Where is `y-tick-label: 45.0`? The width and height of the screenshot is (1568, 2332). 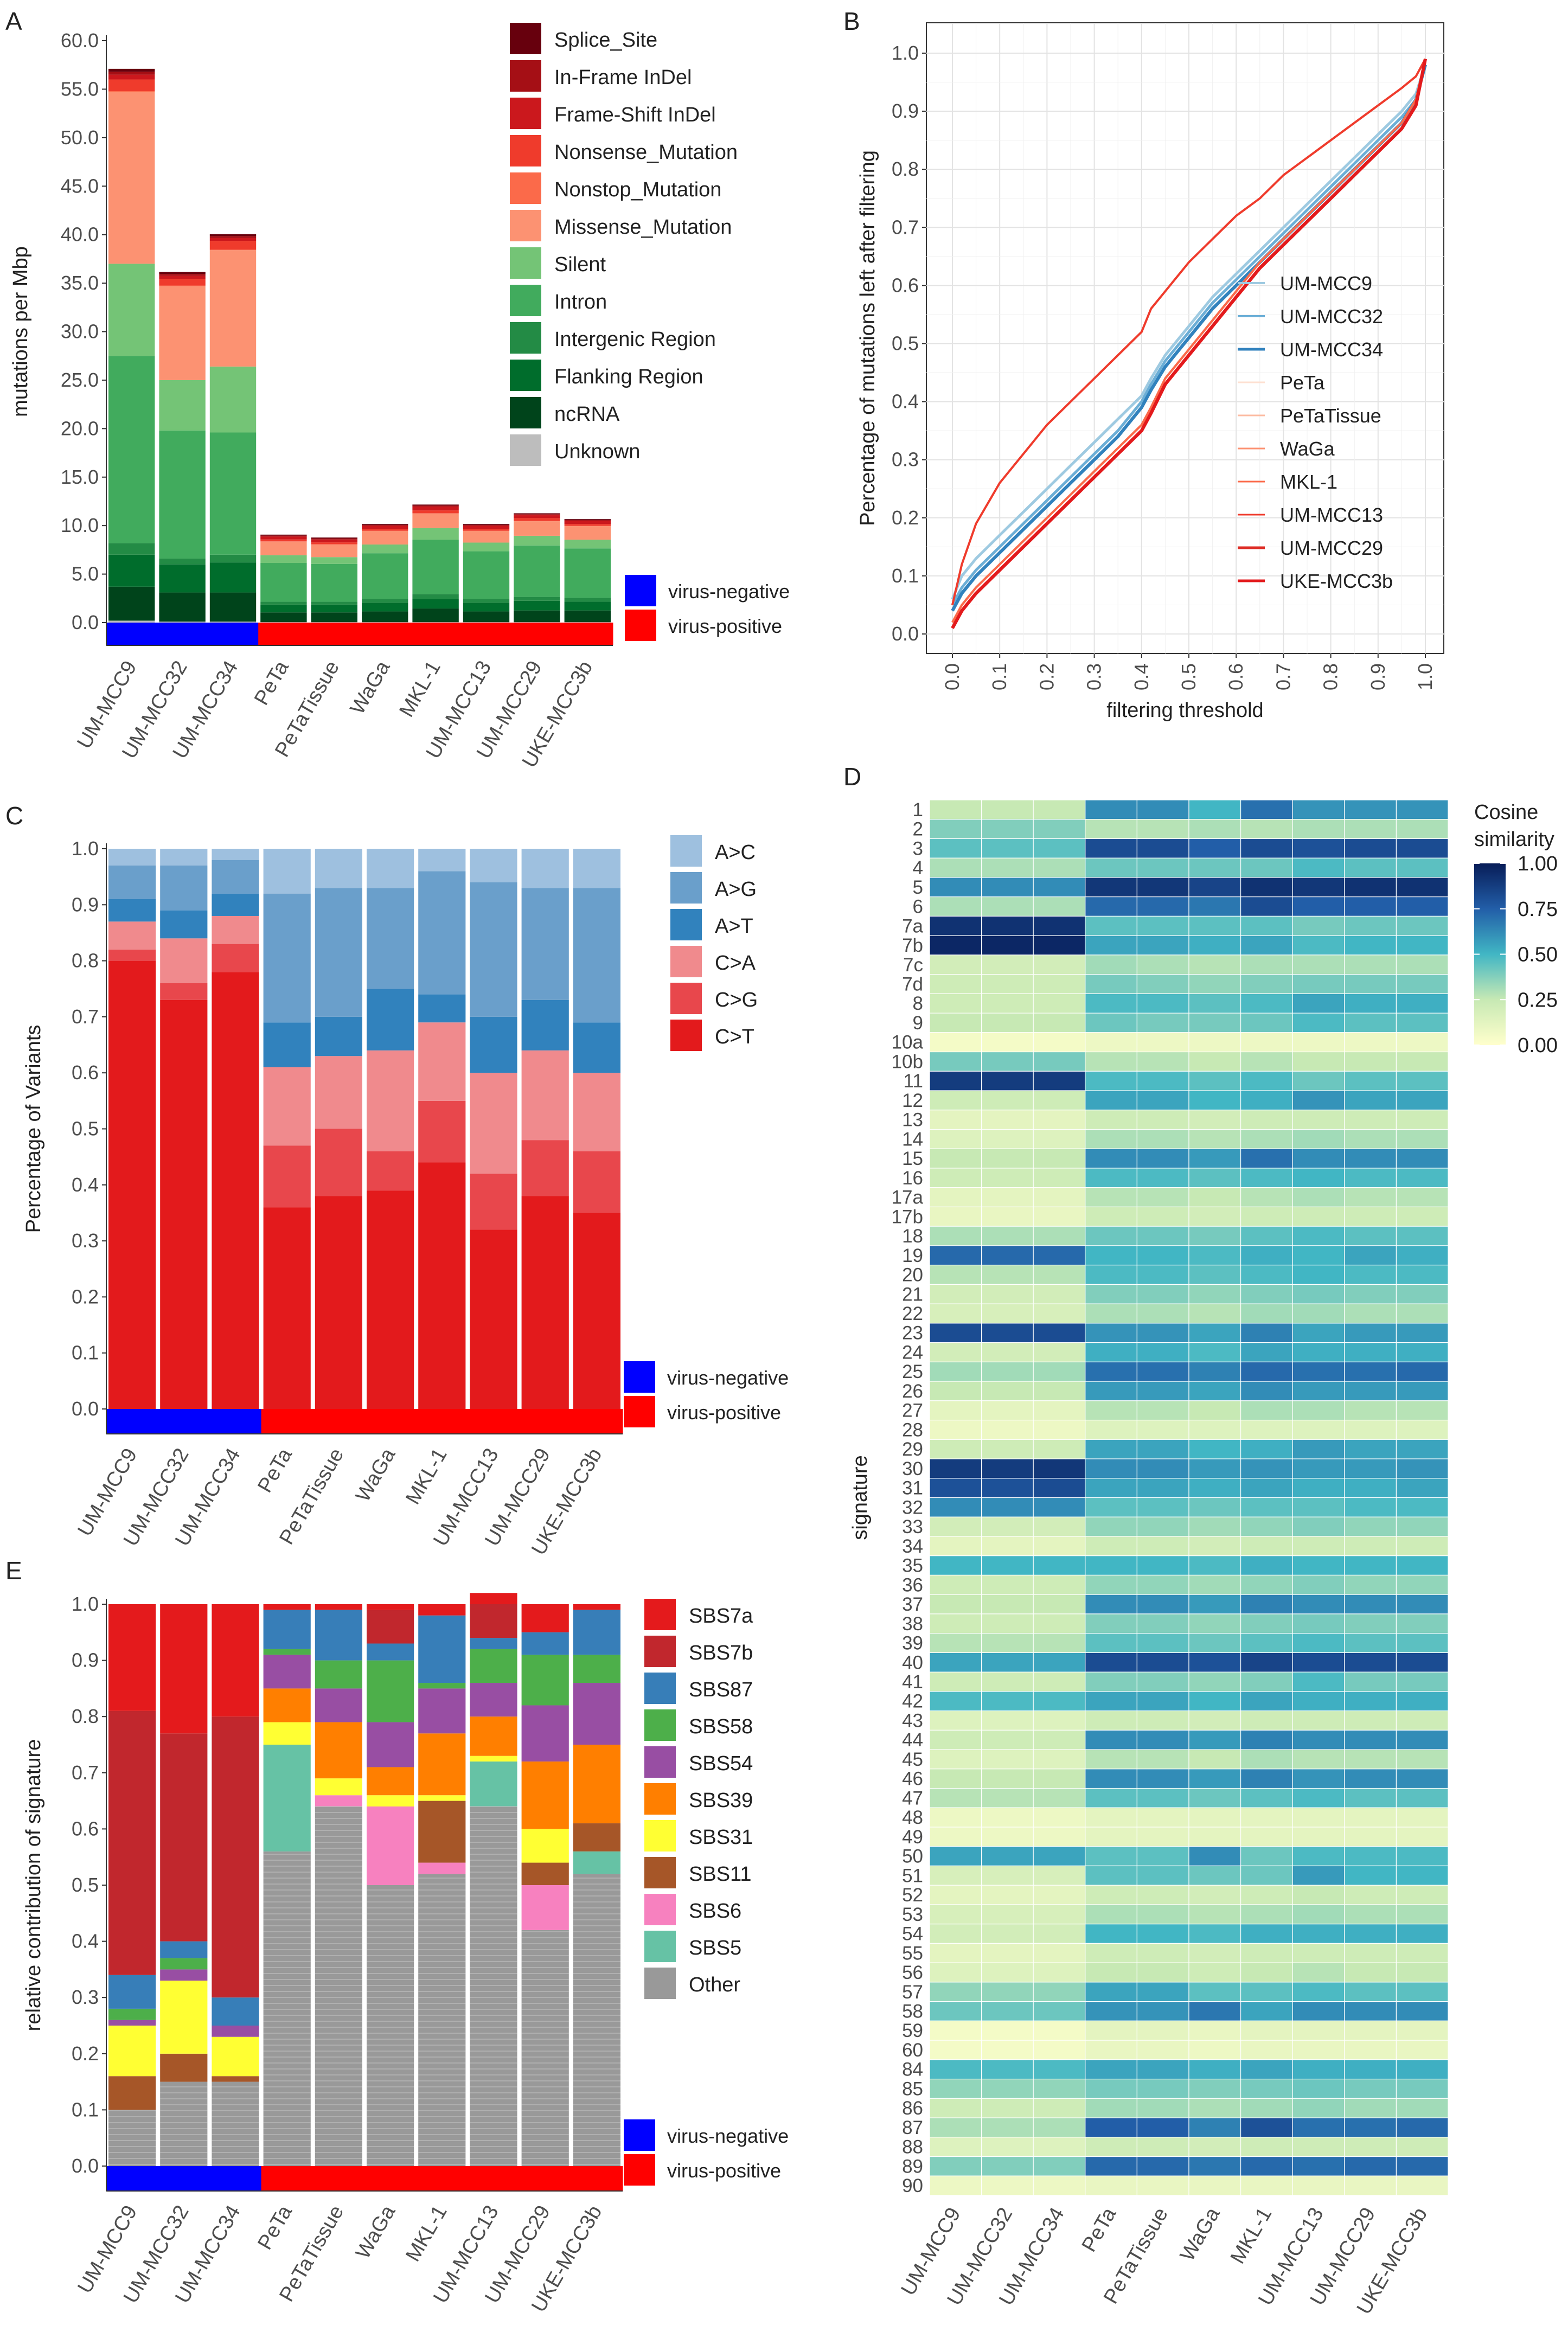
y-tick-label: 45.0 is located at coordinates (80, 186).